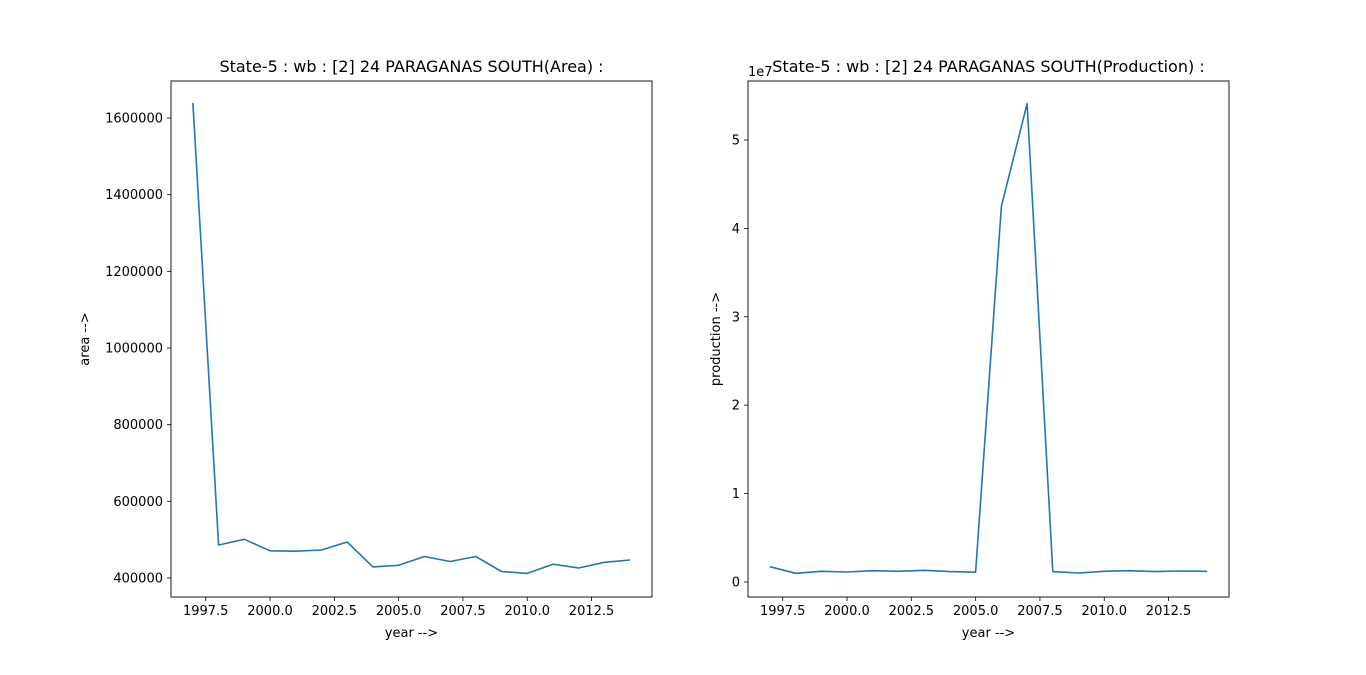 The width and height of the screenshot is (1366, 675). I want to click on y-axis-label: production -->, so click(716, 339).